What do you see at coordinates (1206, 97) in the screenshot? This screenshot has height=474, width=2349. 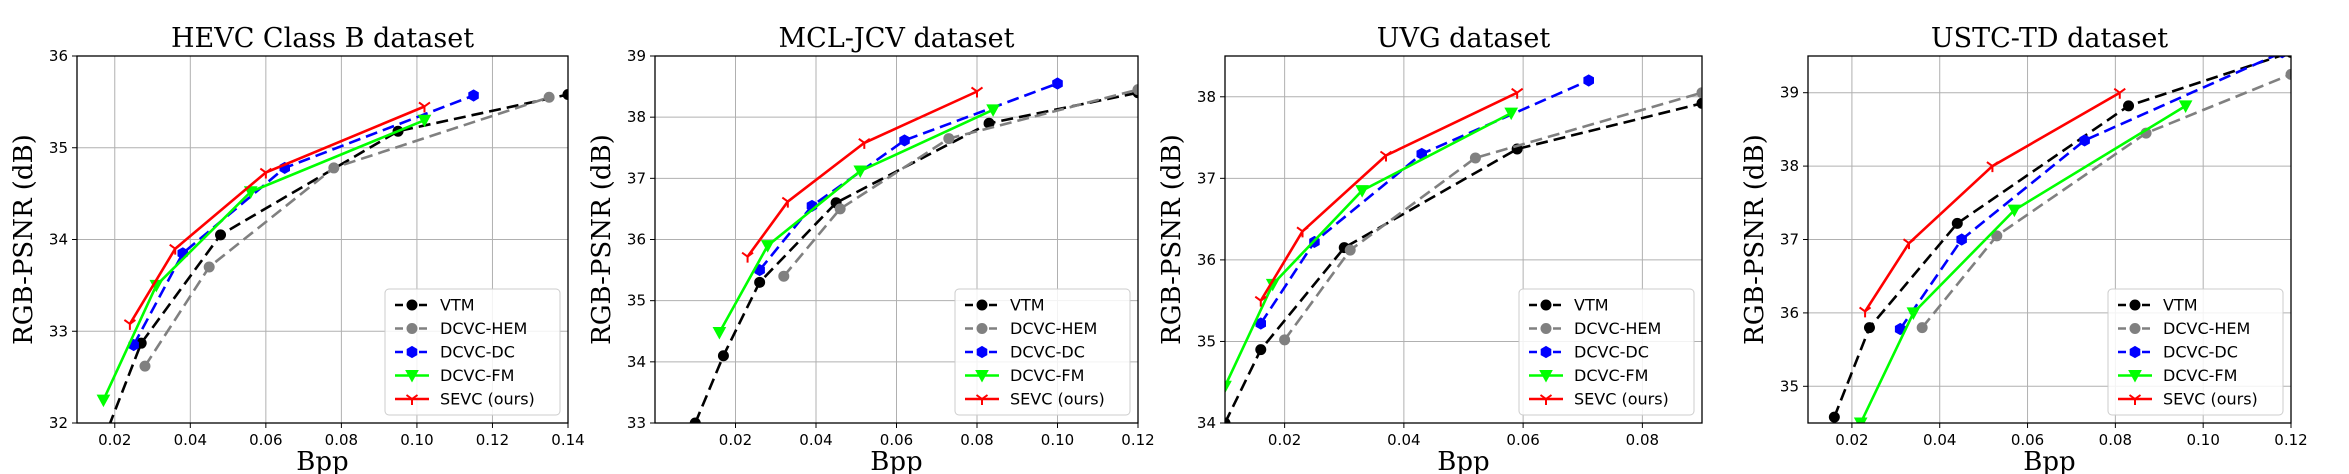 I see `y-tick-label: 38` at bounding box center [1206, 97].